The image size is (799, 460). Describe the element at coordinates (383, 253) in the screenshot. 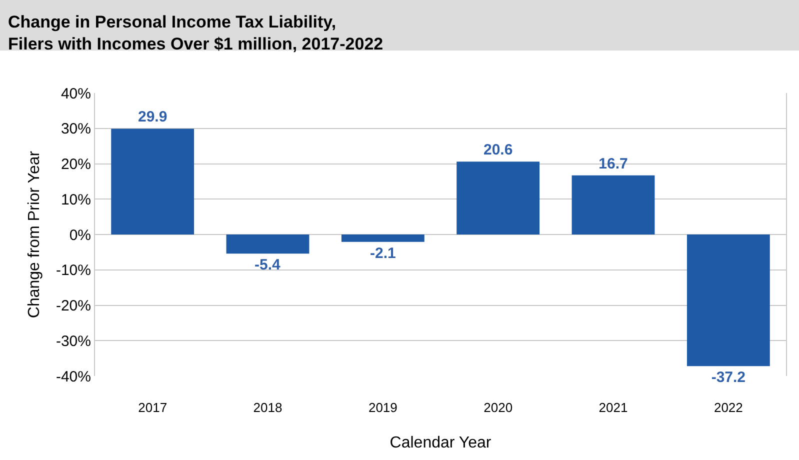

I see `data-label: -2.1` at that location.